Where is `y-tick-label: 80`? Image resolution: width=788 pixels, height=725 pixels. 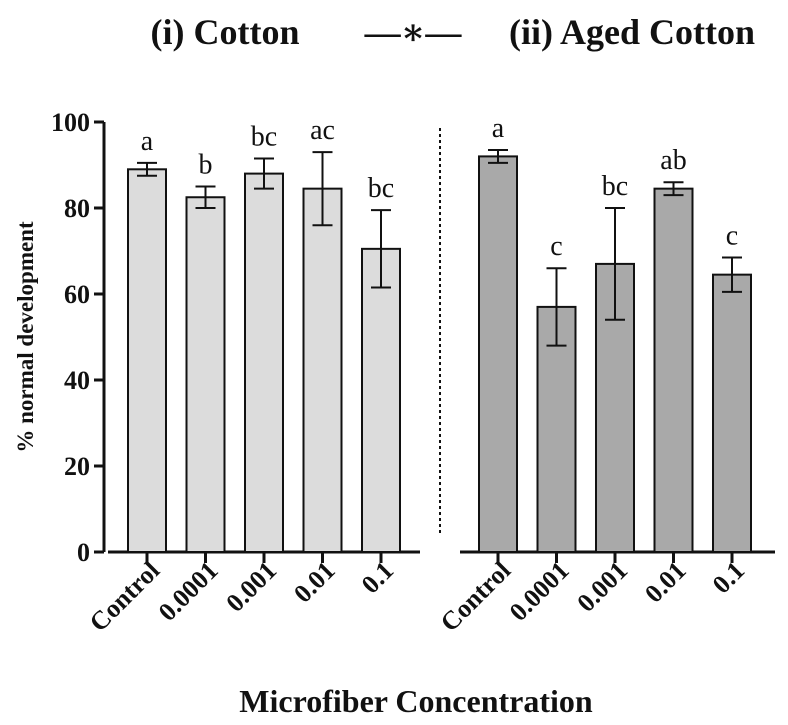 y-tick-label: 80 is located at coordinates (77, 208).